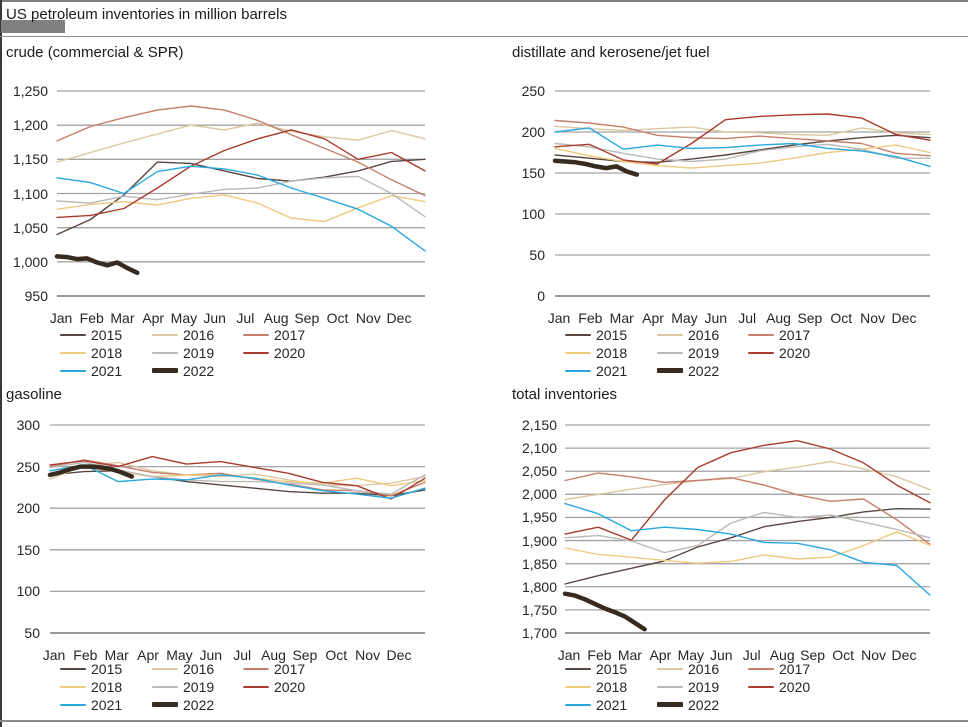 The height and width of the screenshot is (727, 968). What do you see at coordinates (541, 296) in the screenshot?
I see `y-tick-label: 0` at bounding box center [541, 296].